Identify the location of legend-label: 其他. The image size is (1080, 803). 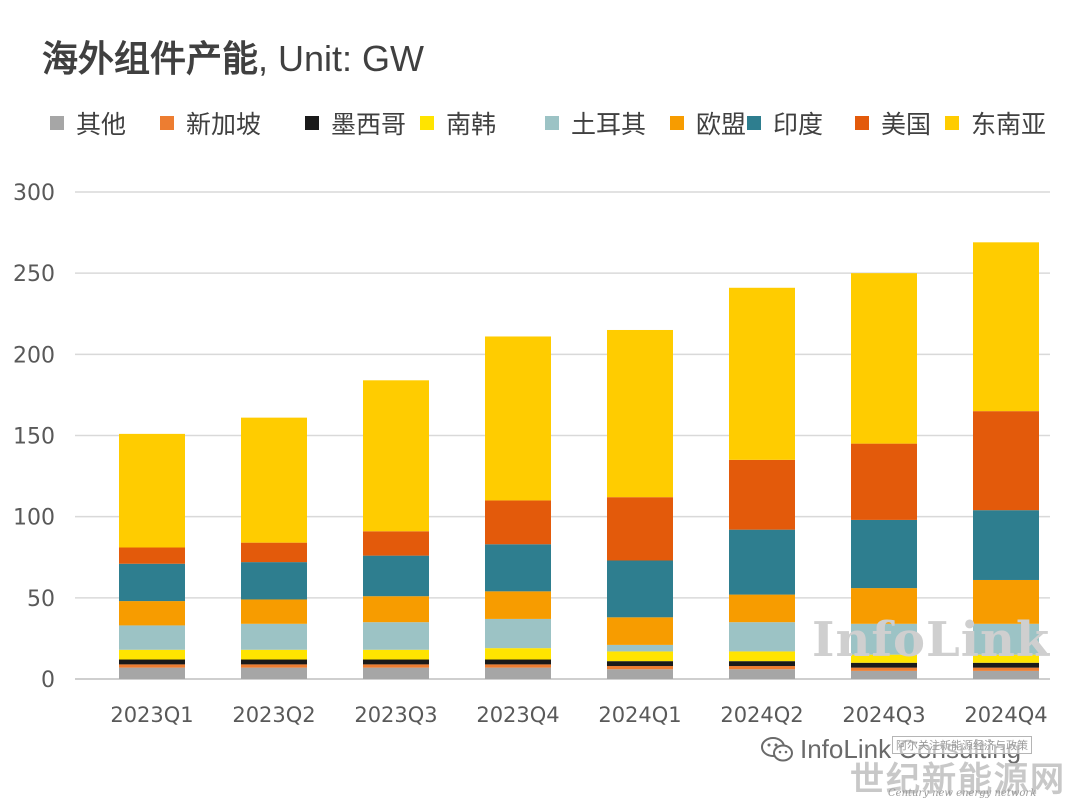
(101, 124).